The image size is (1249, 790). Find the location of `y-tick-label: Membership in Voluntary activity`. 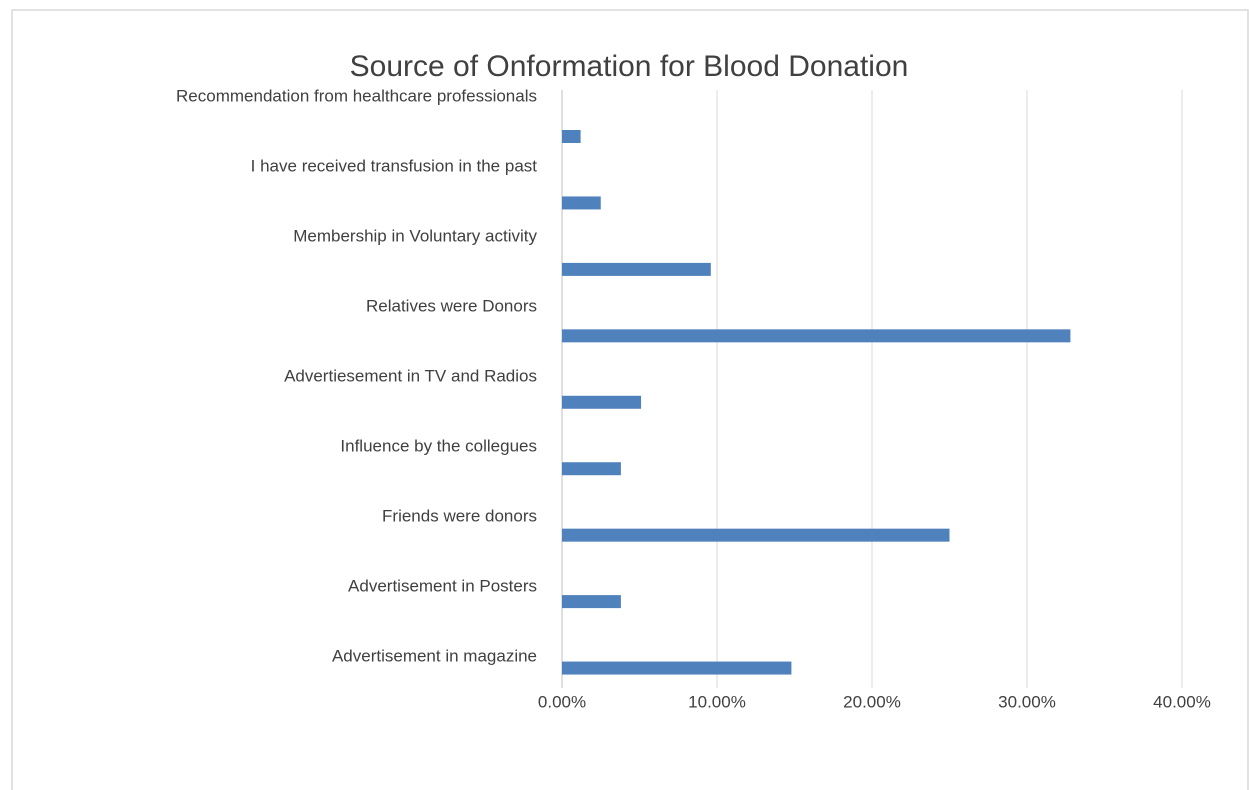

y-tick-label: Membership in Voluntary activity is located at coordinates (415, 235).